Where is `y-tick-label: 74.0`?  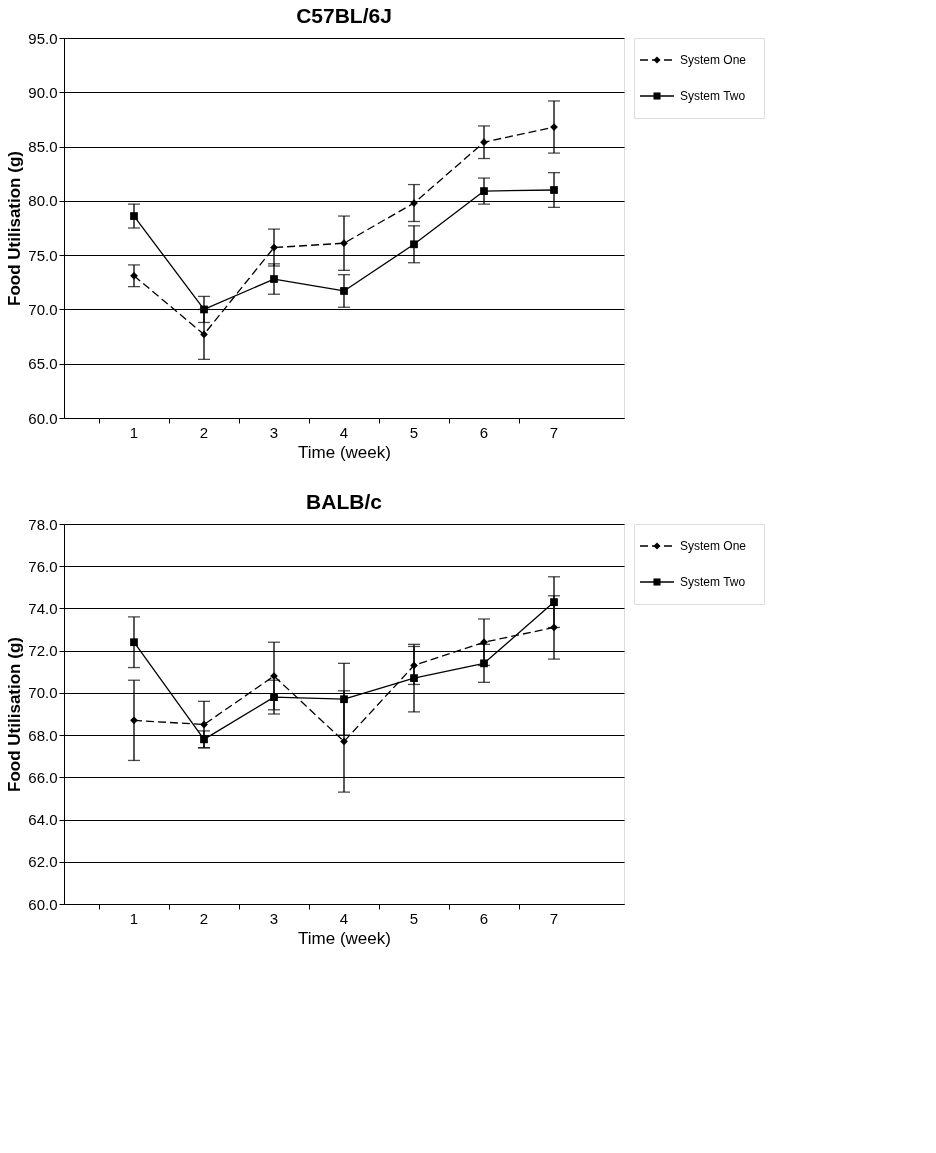
y-tick-label: 74.0 is located at coordinates (43, 608).